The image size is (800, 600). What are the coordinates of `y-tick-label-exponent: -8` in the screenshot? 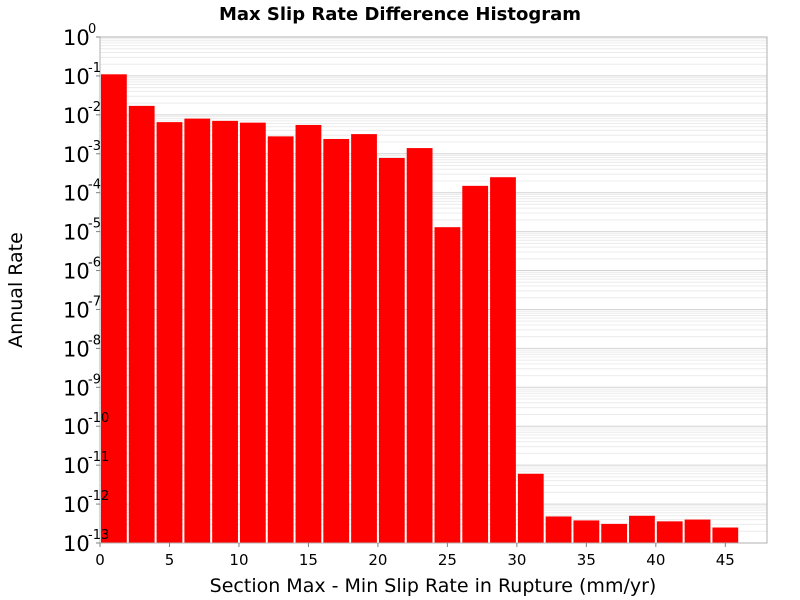 It's located at (94, 340).